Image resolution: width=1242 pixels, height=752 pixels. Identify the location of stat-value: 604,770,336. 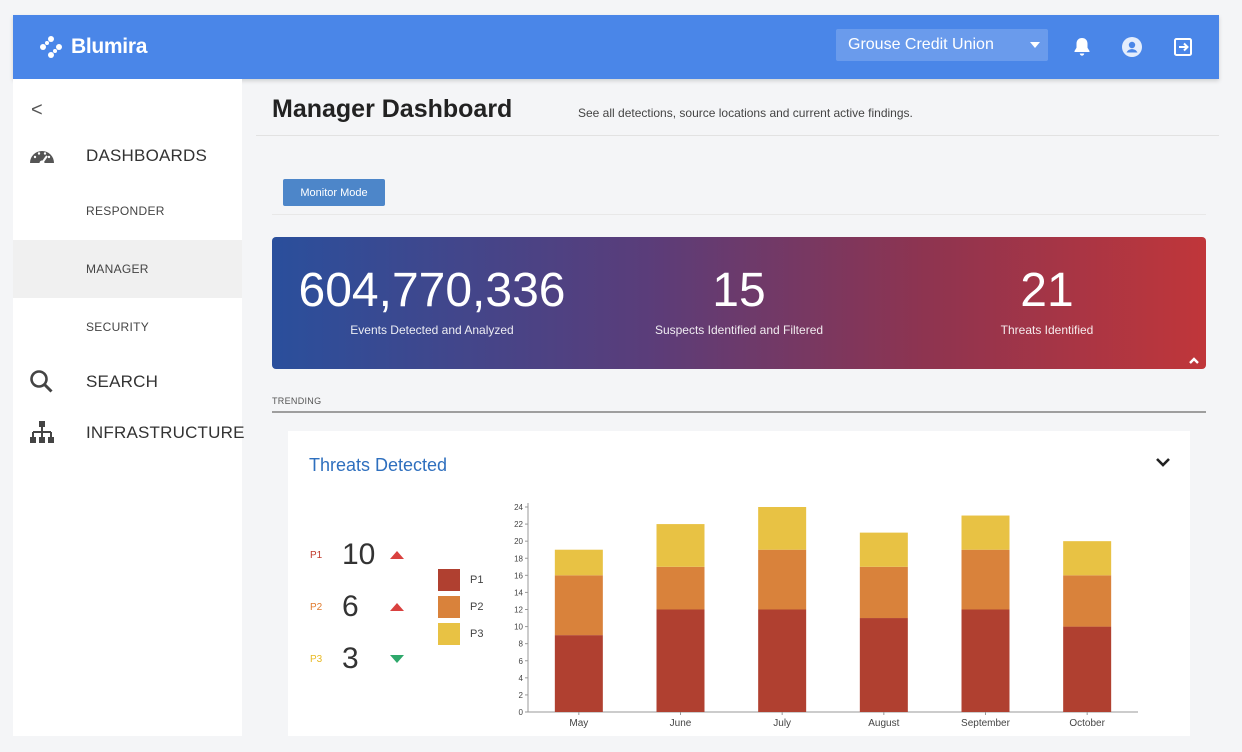
(432, 290).